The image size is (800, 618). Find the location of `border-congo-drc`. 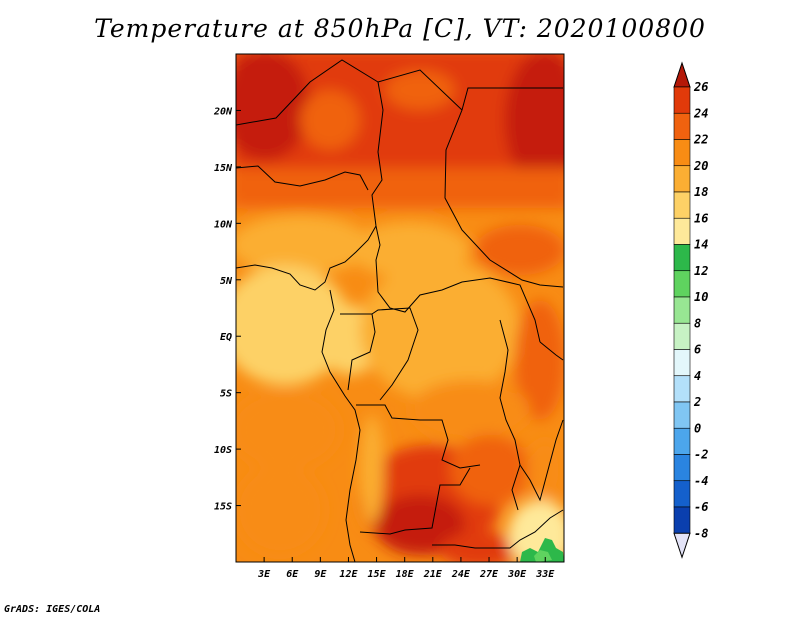

border-congo-drc is located at coordinates (395, 354).